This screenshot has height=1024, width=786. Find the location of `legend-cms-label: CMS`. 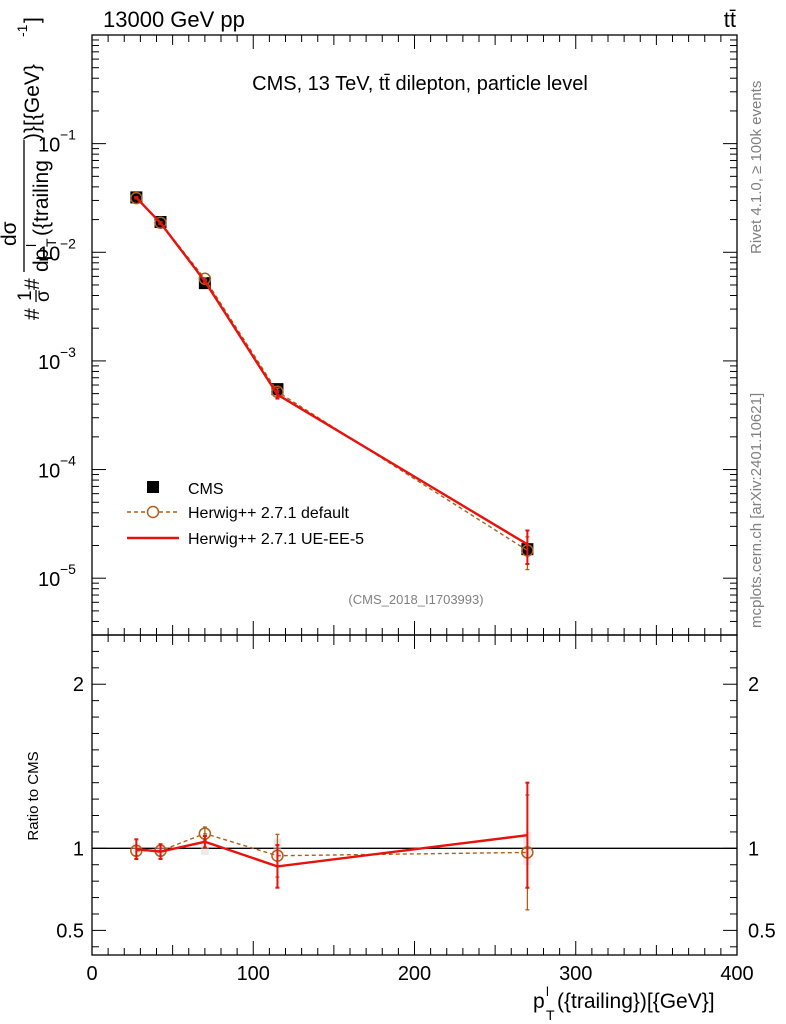

legend-cms-label: CMS is located at coordinates (206, 489).